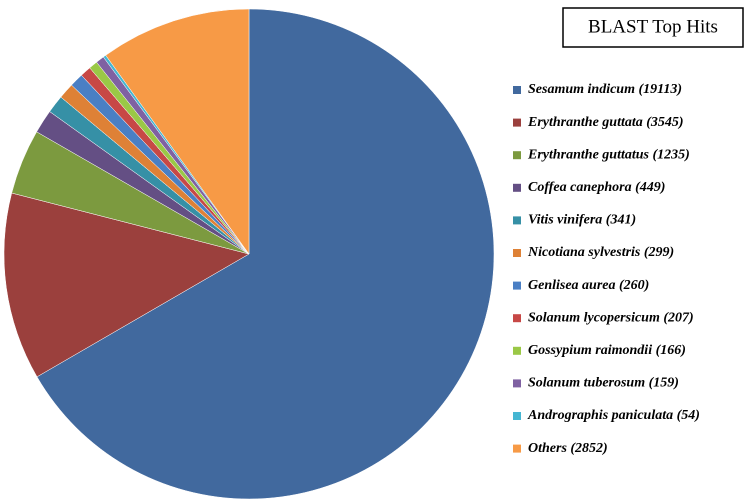 The width and height of the screenshot is (749, 500). I want to click on legend-label: Erythranthe guttatus (1235), so click(608, 154).